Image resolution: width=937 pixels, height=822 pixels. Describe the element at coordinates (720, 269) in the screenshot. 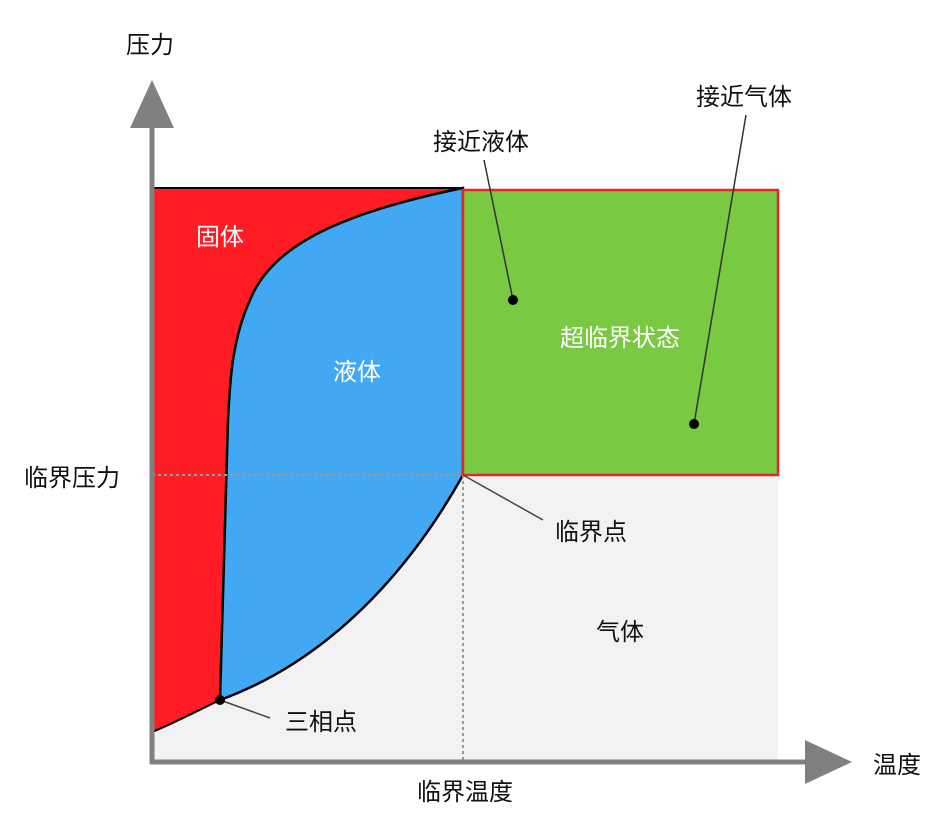

I see `near-gas-pointer` at that location.